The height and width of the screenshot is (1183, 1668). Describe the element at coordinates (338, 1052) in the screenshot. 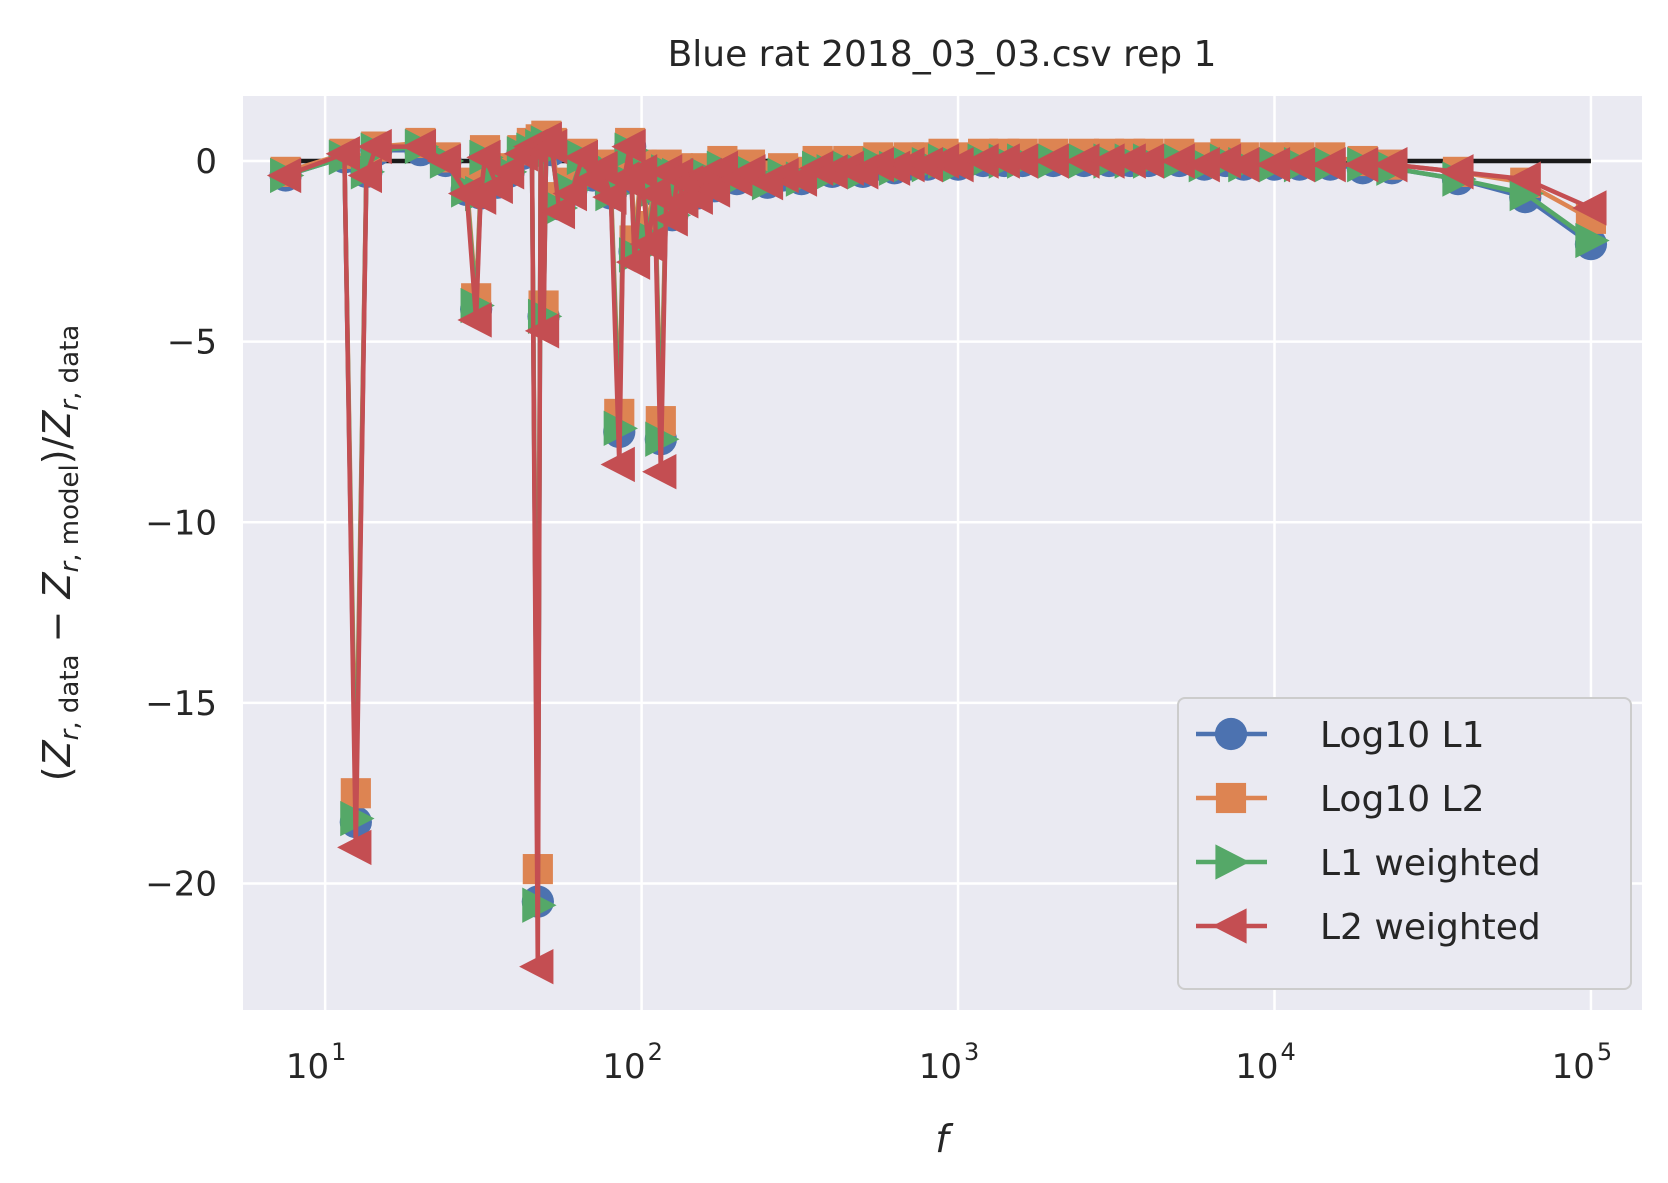

I see `x-tick-exponent: 1` at that location.